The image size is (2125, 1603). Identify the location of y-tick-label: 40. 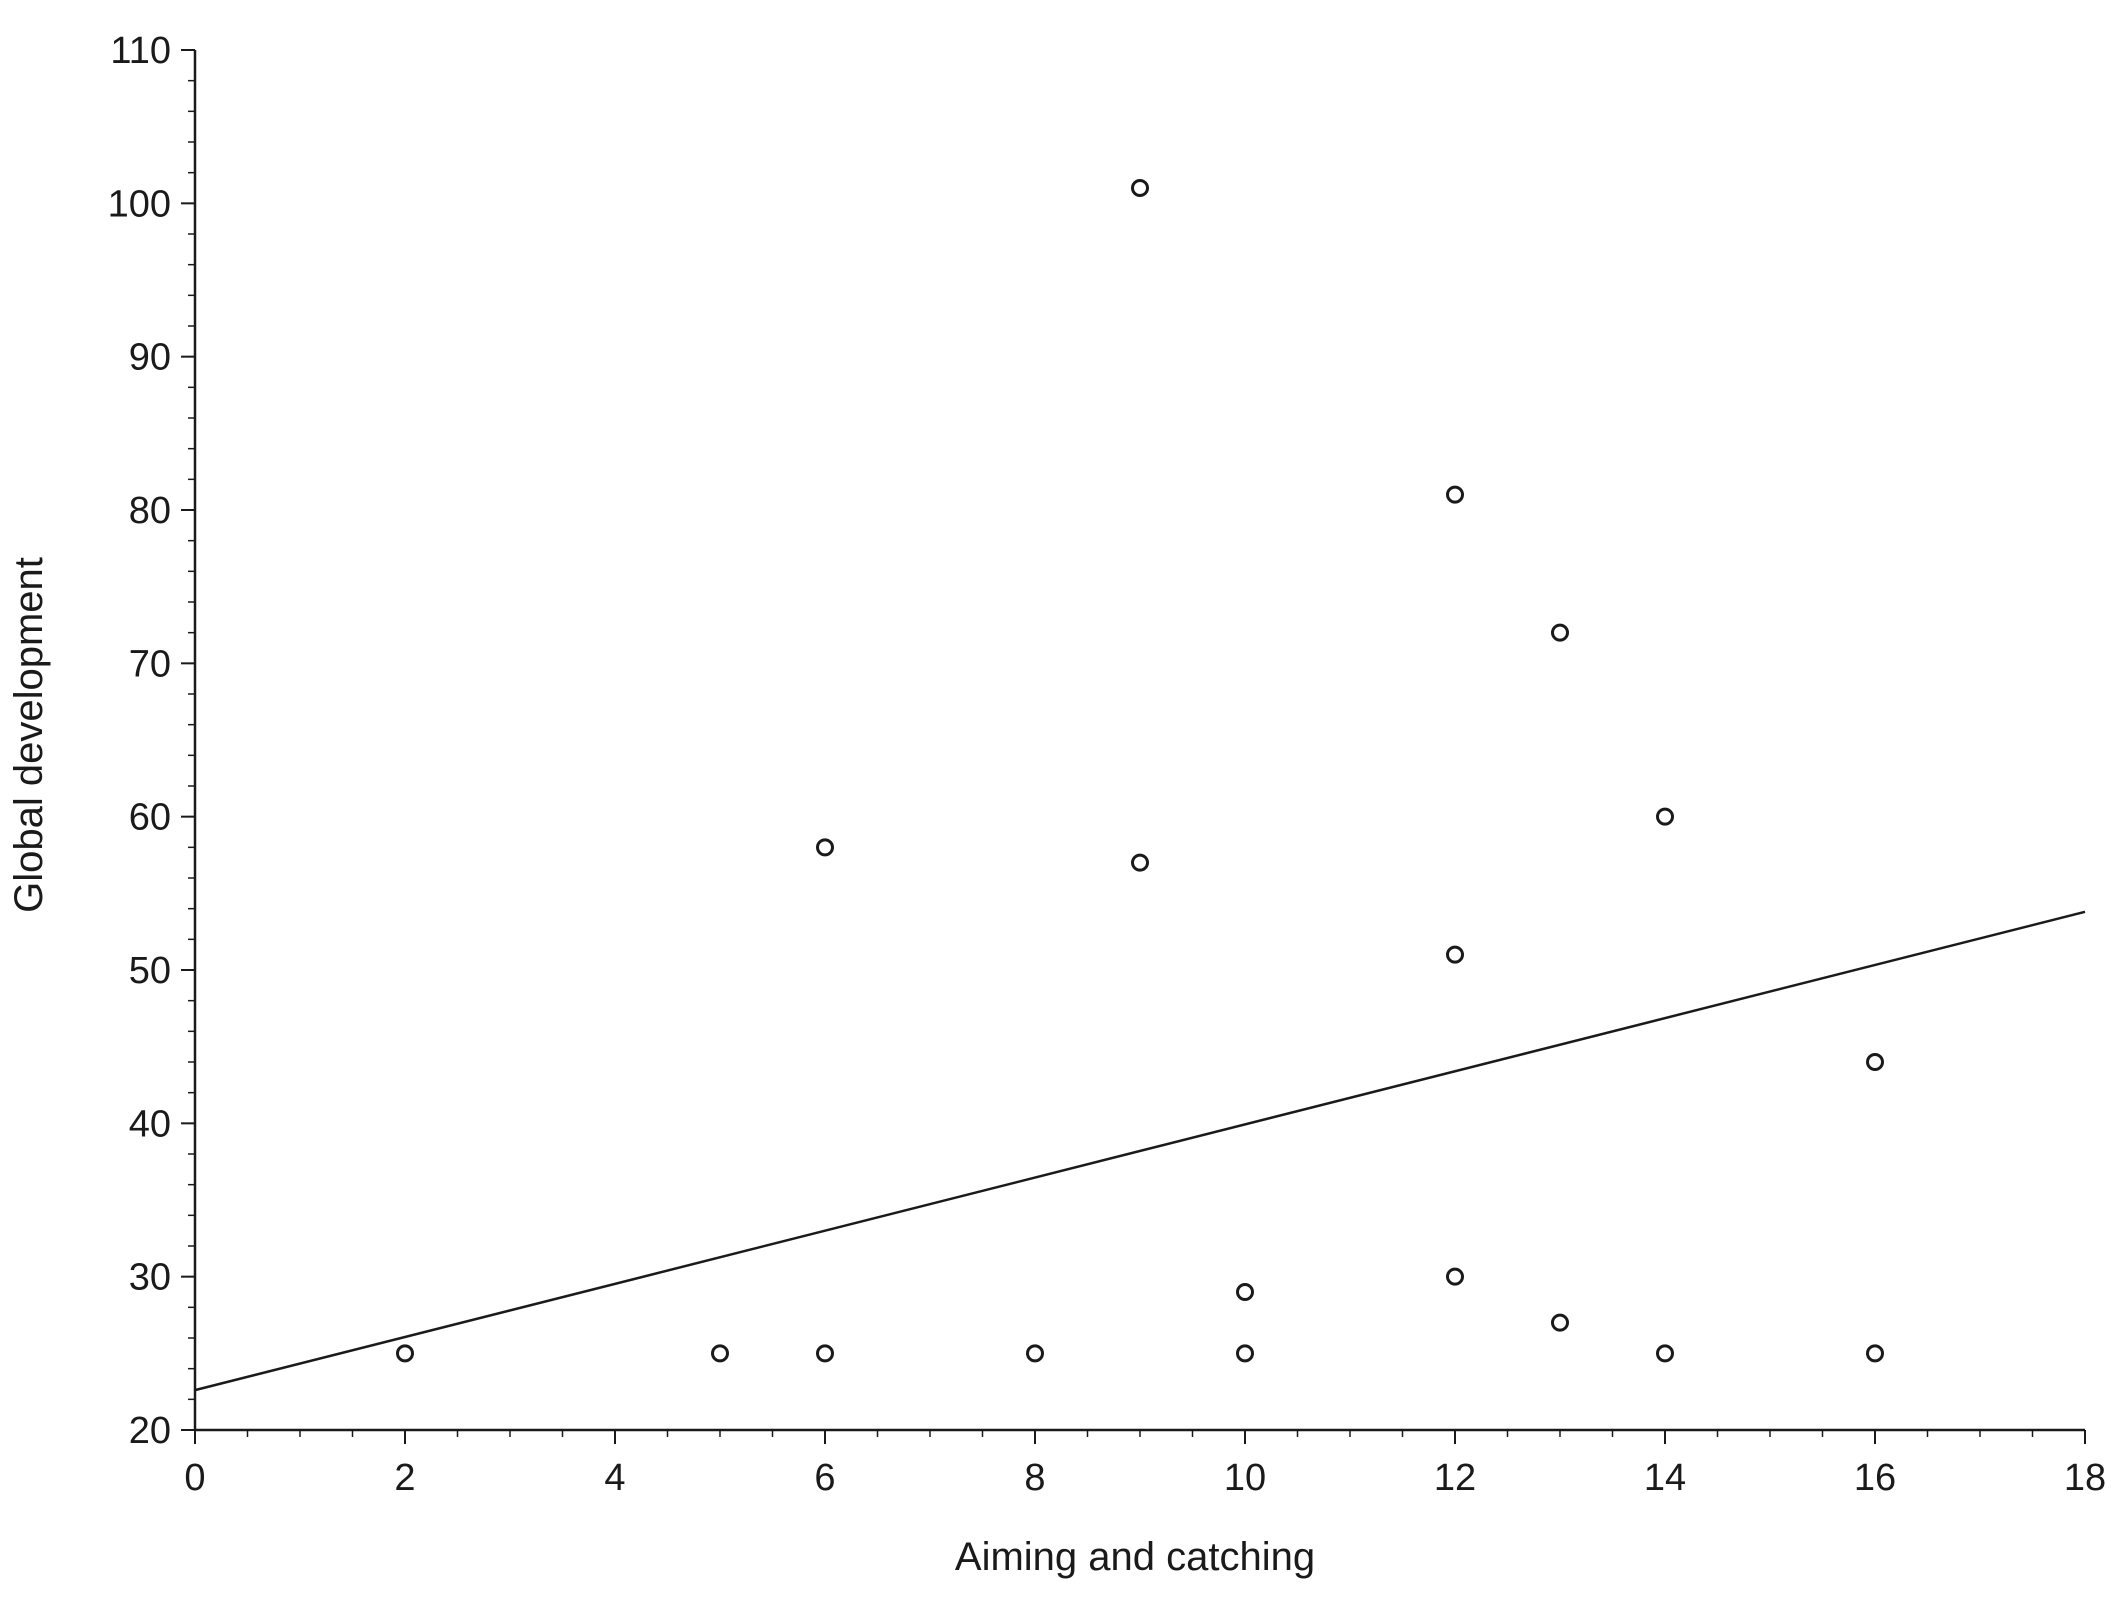
(150, 1124).